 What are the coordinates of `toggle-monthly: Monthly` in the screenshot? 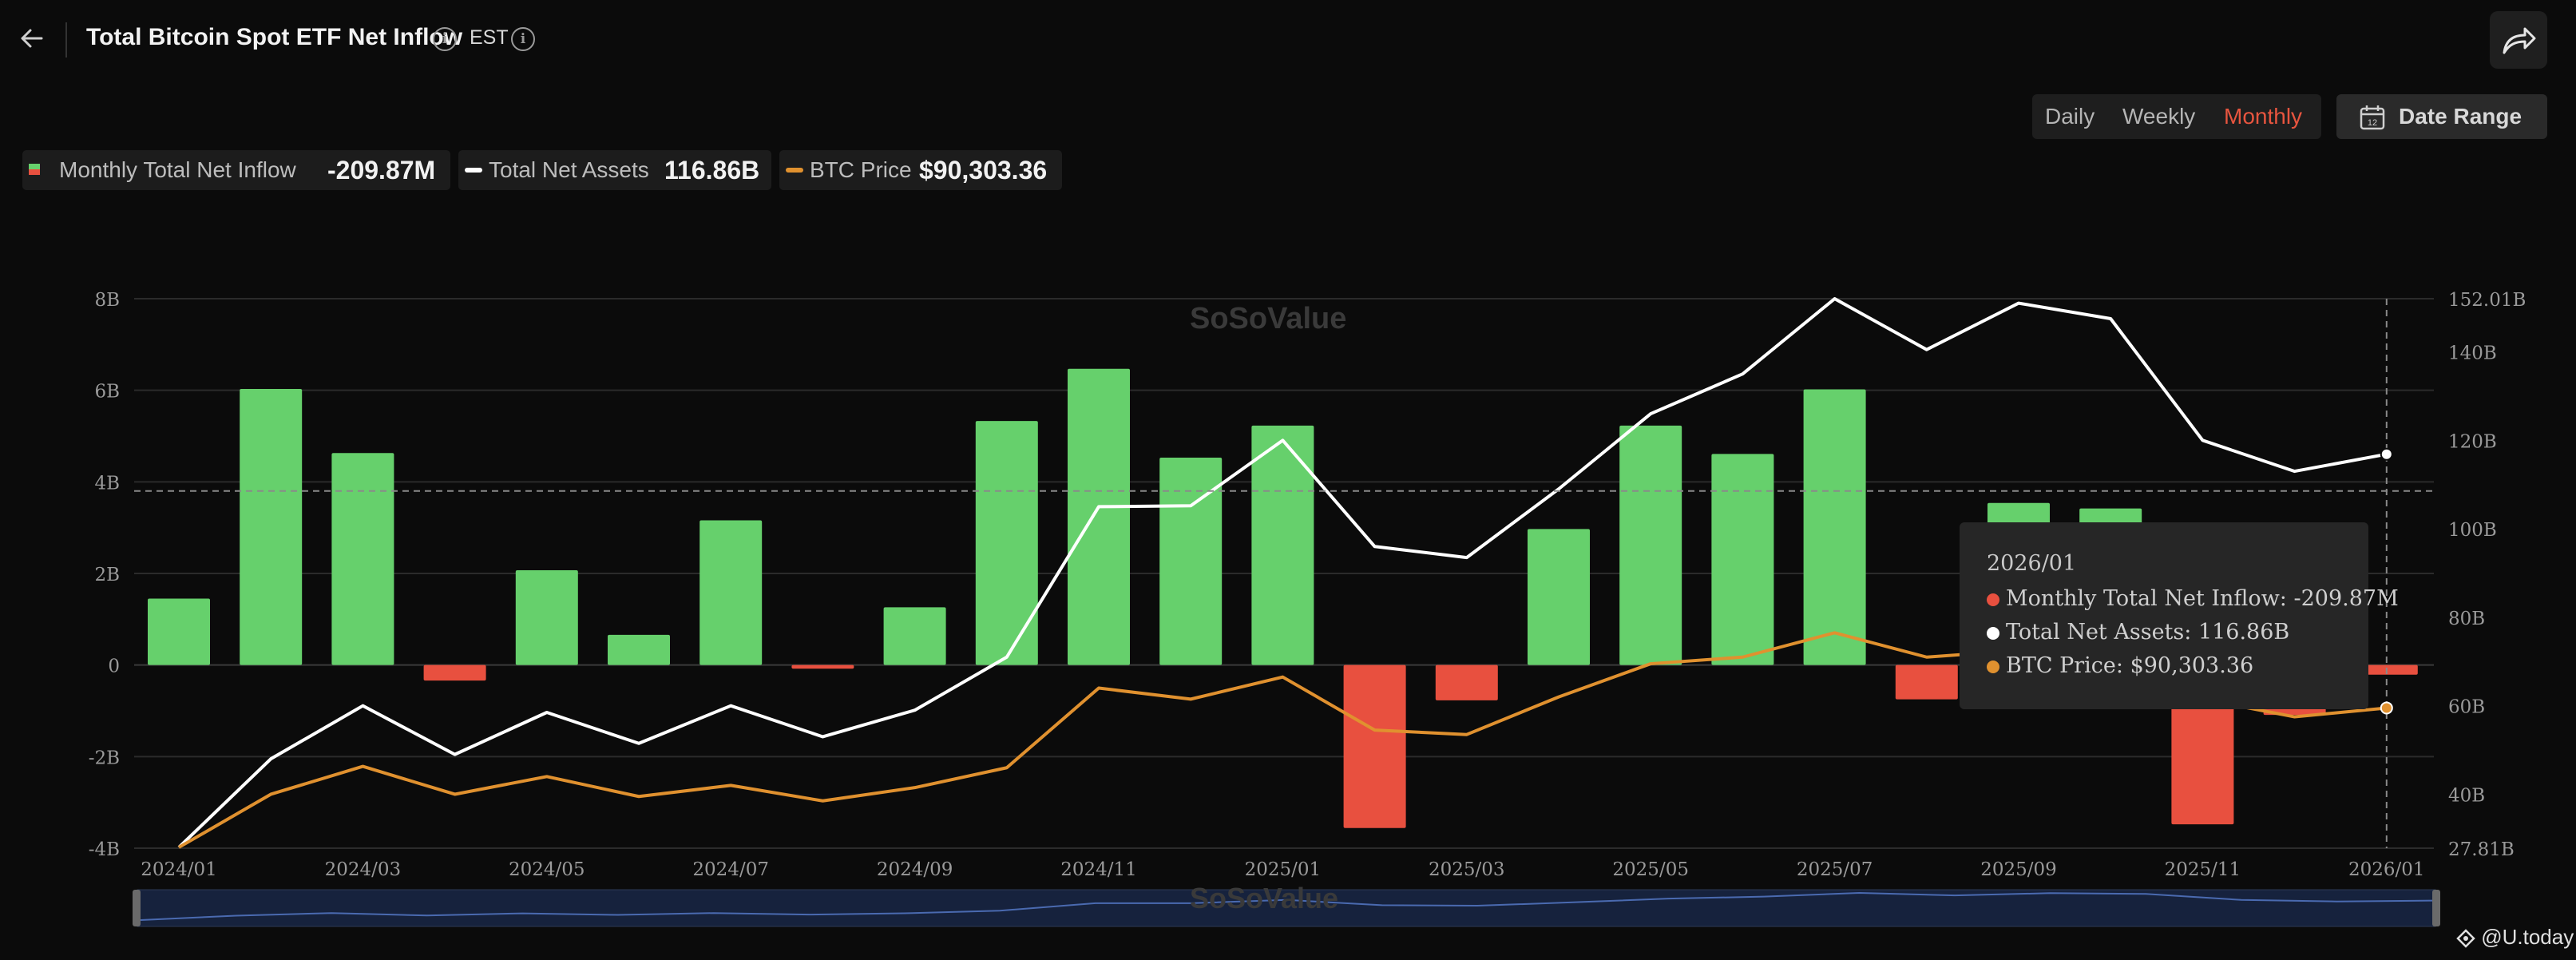 It's located at (2263, 117).